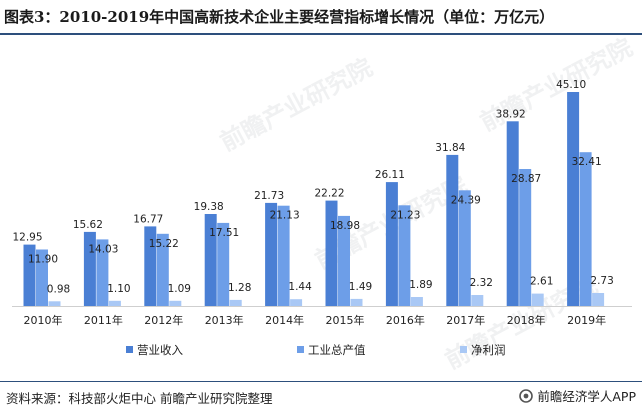 This screenshot has width=642, height=418. What do you see at coordinates (103, 249) in the screenshot?
I see `data-label: 14.03` at bounding box center [103, 249].